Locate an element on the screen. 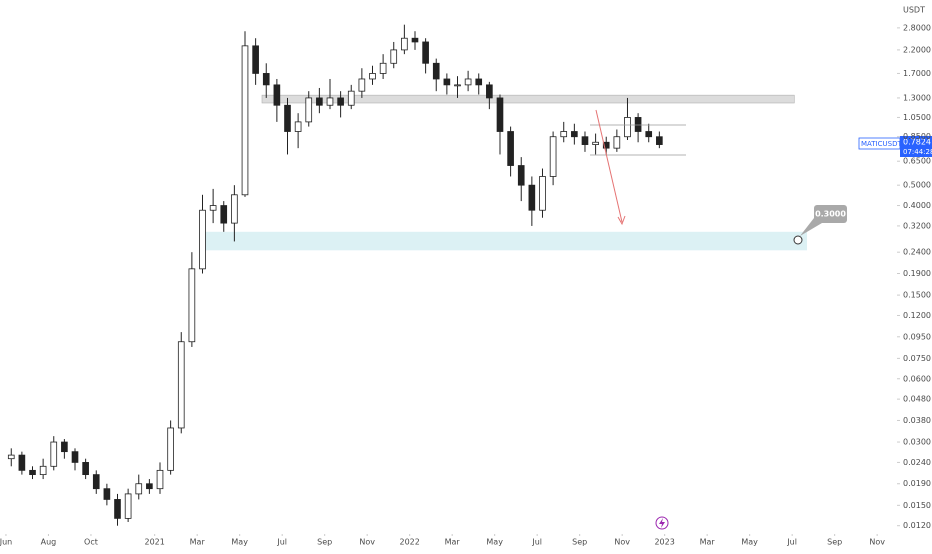 This screenshot has height=554, width=932. y-tick-label: 0.6500 is located at coordinates (917, 161).